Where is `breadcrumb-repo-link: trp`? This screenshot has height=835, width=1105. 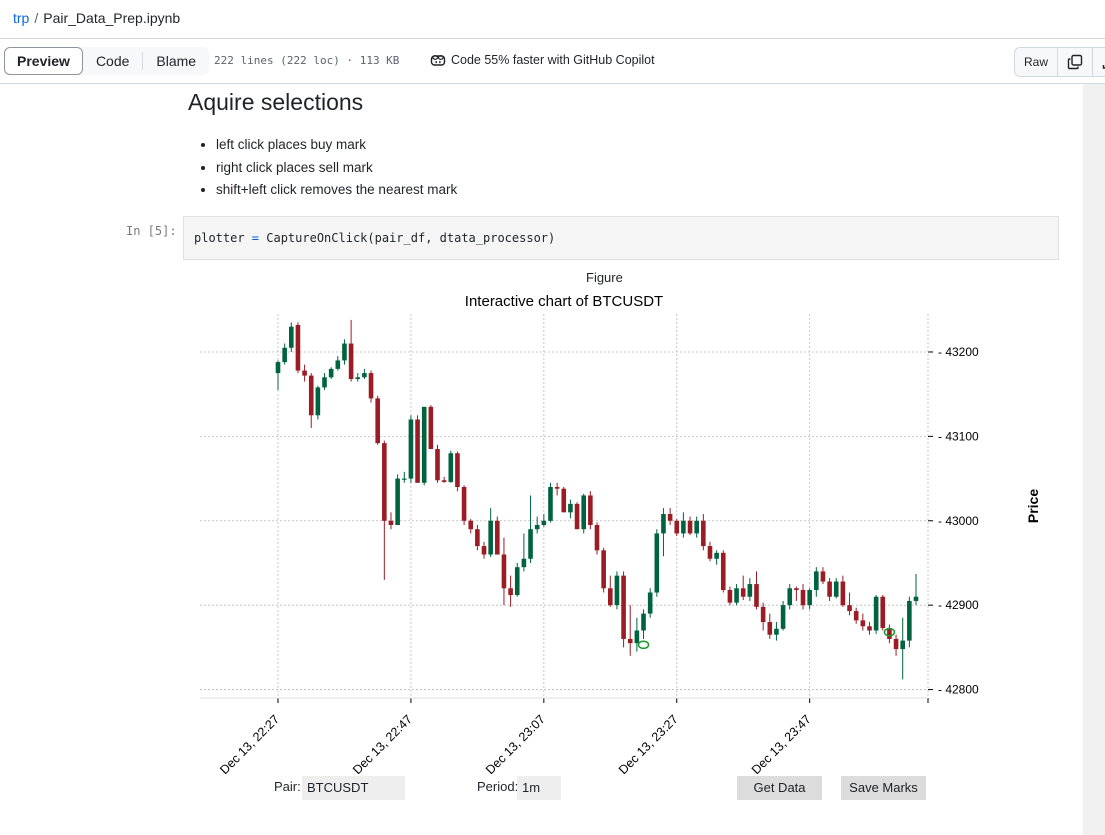
breadcrumb-repo-link: trp is located at coordinates (21, 18).